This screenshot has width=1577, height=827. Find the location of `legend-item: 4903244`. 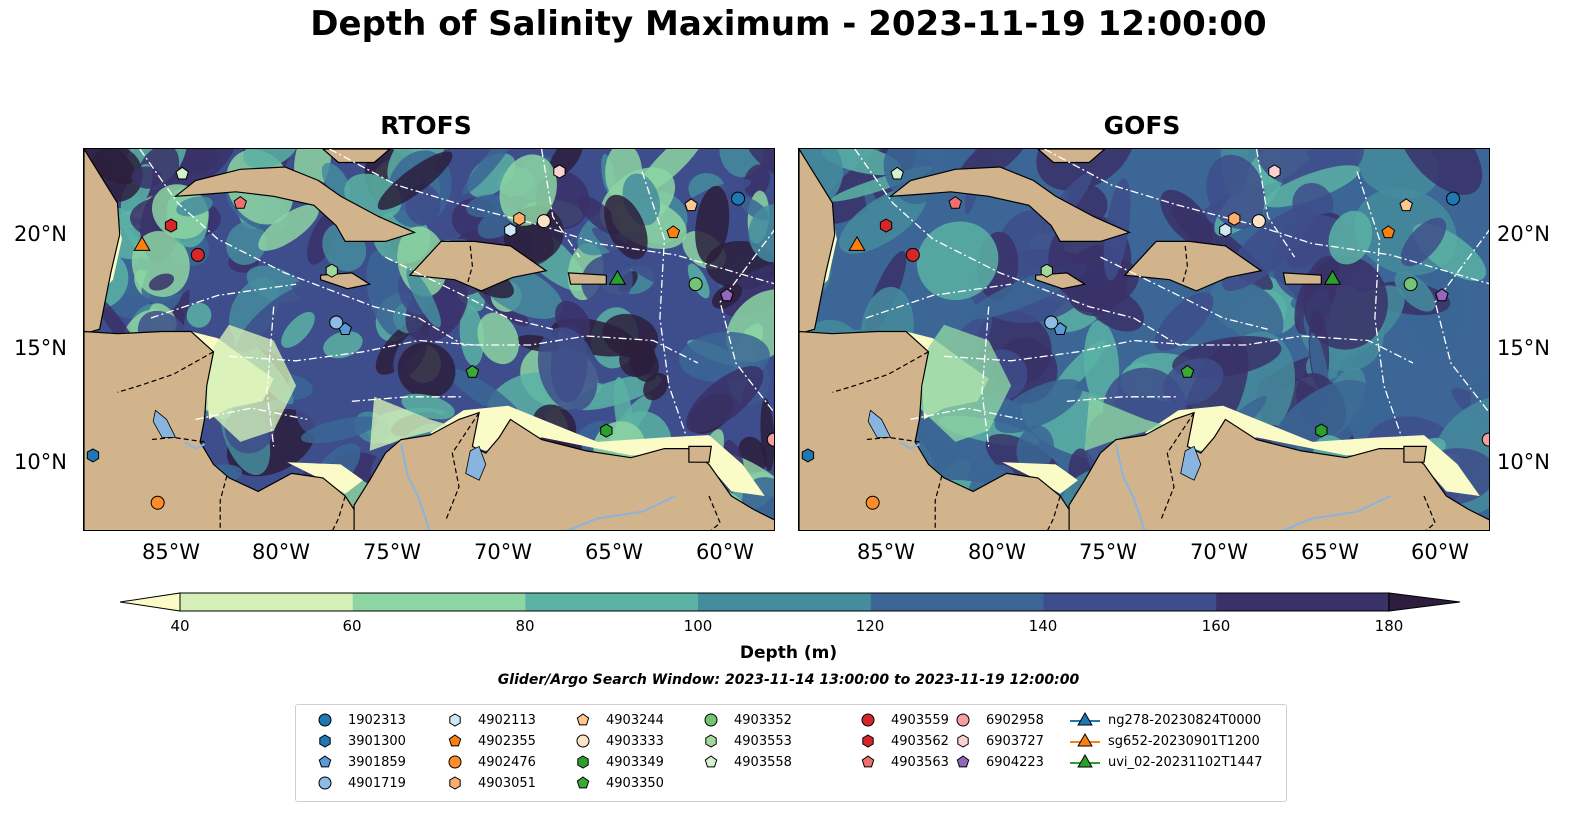

legend-item: 4903244 is located at coordinates (615, 720).